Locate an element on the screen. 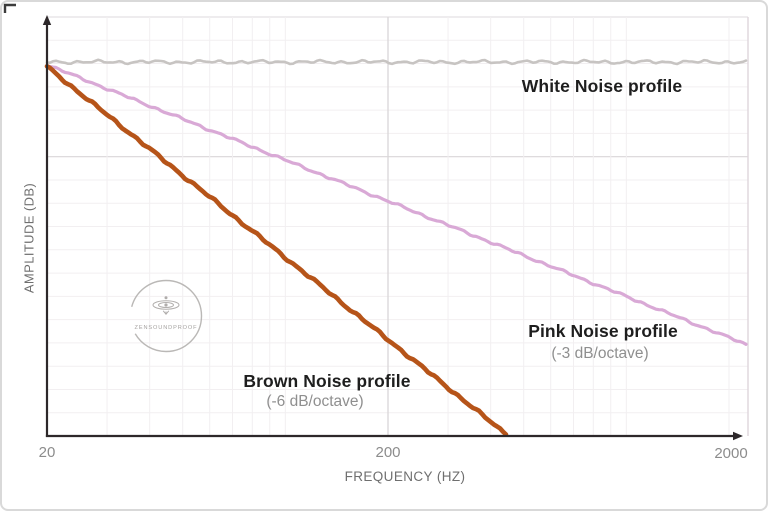 The height and width of the screenshot is (511, 768). corner-mark-icon is located at coordinates (9, 8).